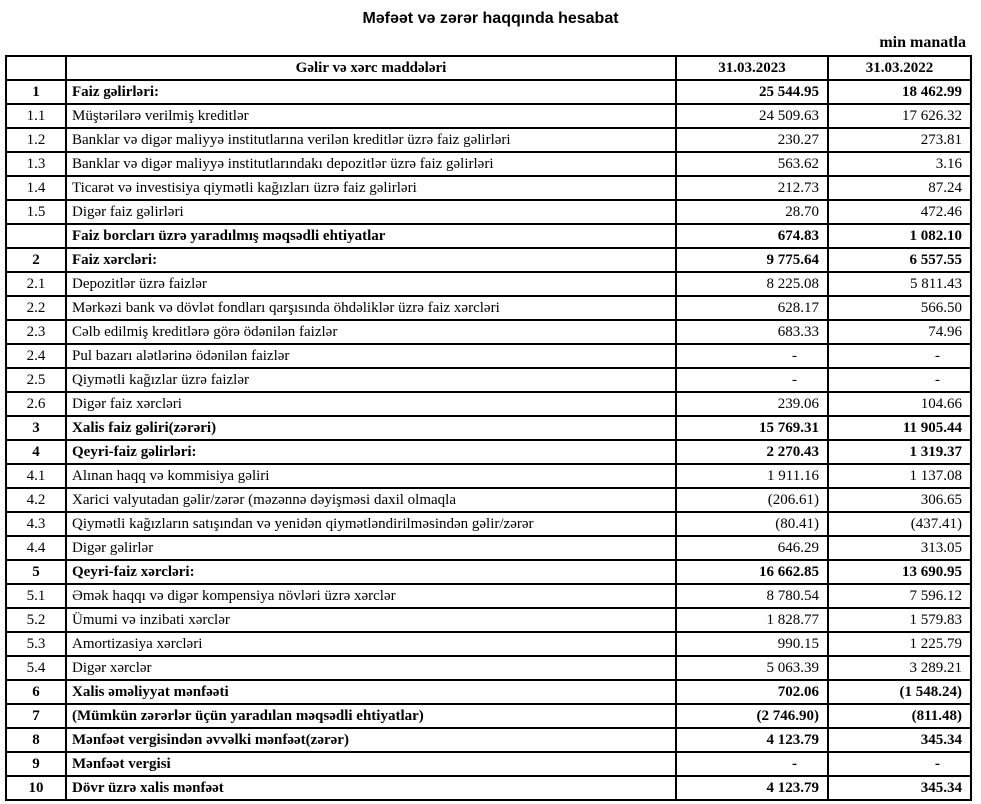 This screenshot has width=981, height=804. What do you see at coordinates (36, 644) in the screenshot?
I see `row-number: 5.3` at bounding box center [36, 644].